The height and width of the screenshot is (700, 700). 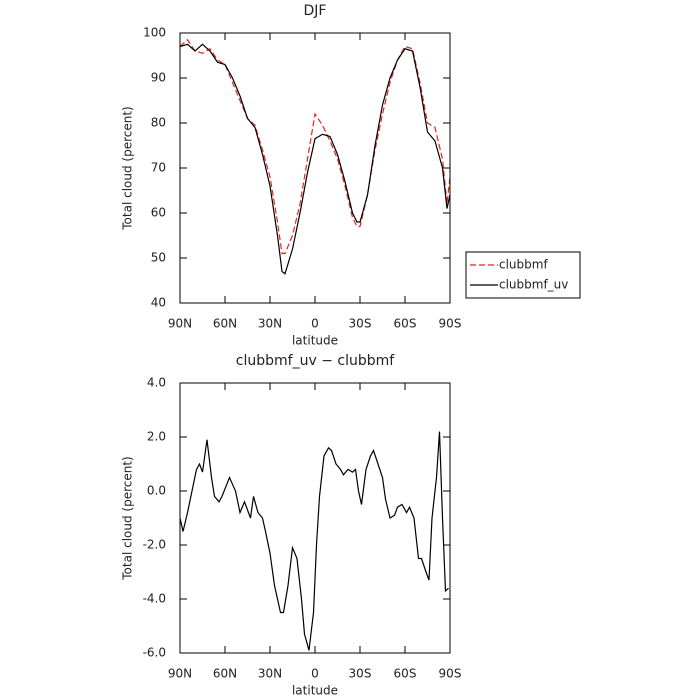 I want to click on legend-box, so click(x=523, y=275).